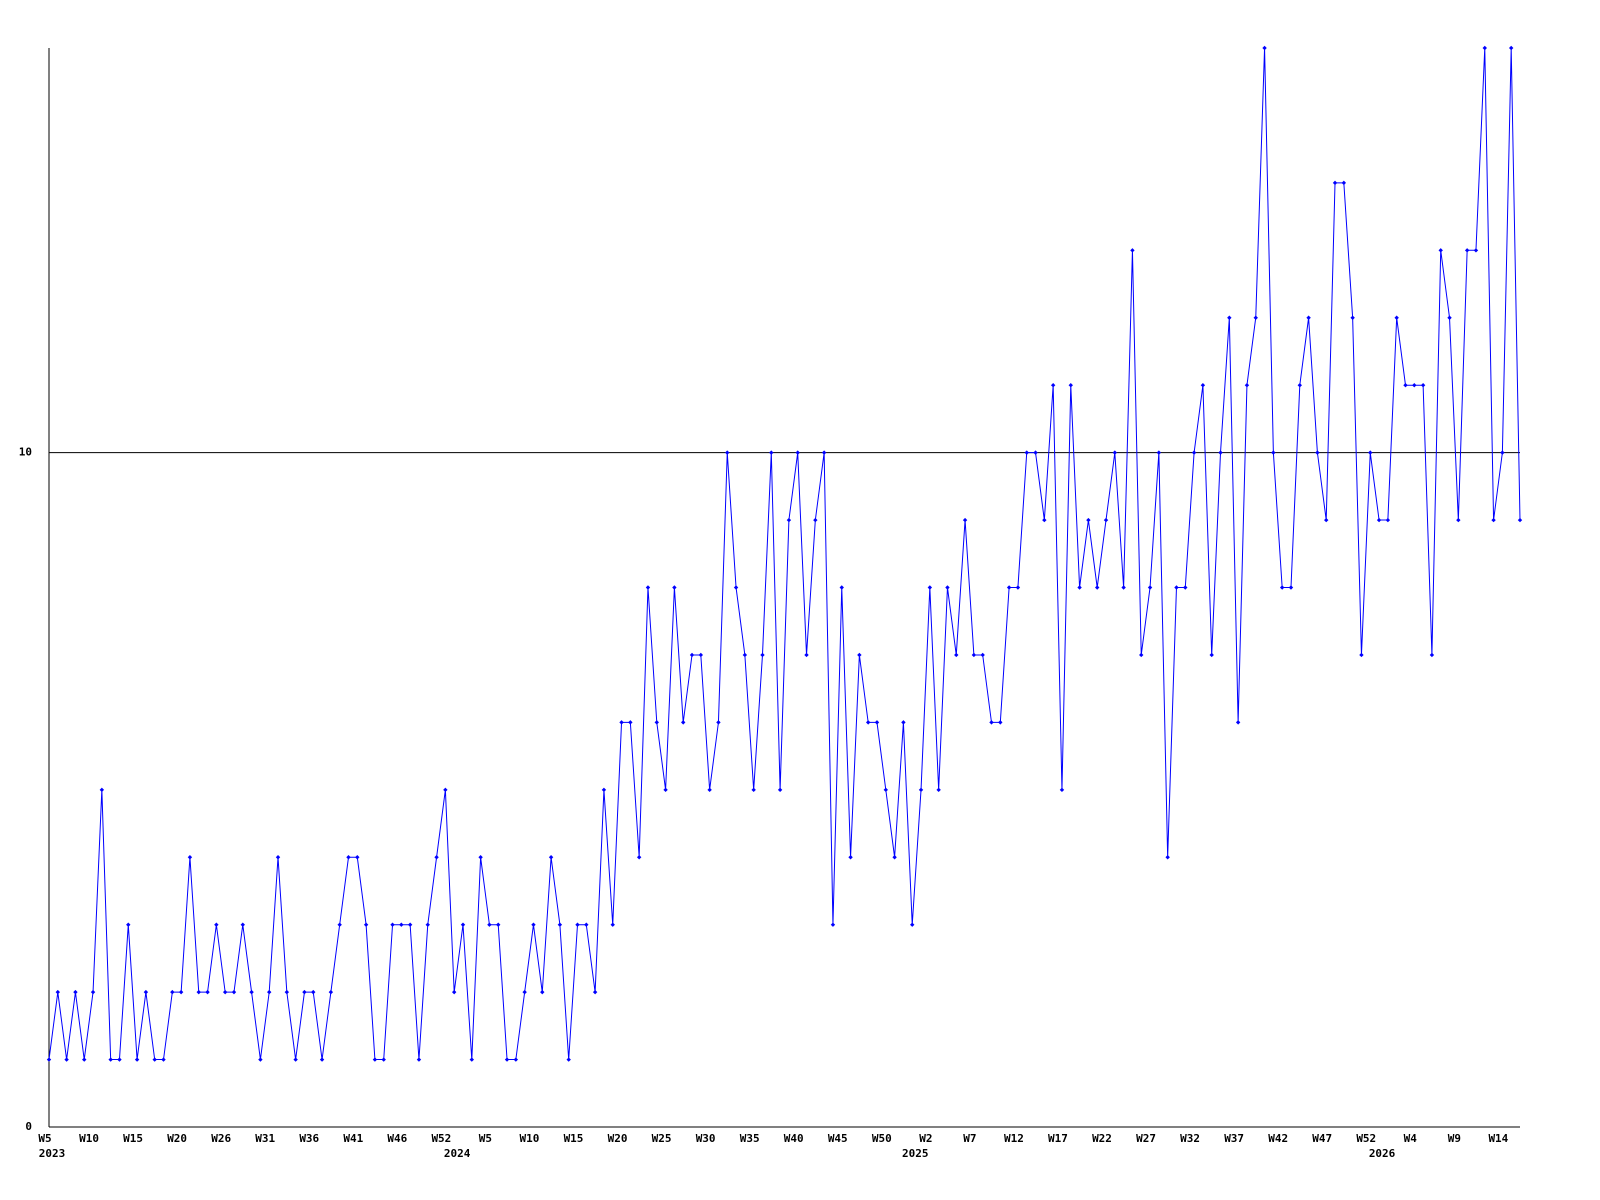 The image size is (1600, 1200). I want to click on x-tick-label: W14, so click(1498, 1138).